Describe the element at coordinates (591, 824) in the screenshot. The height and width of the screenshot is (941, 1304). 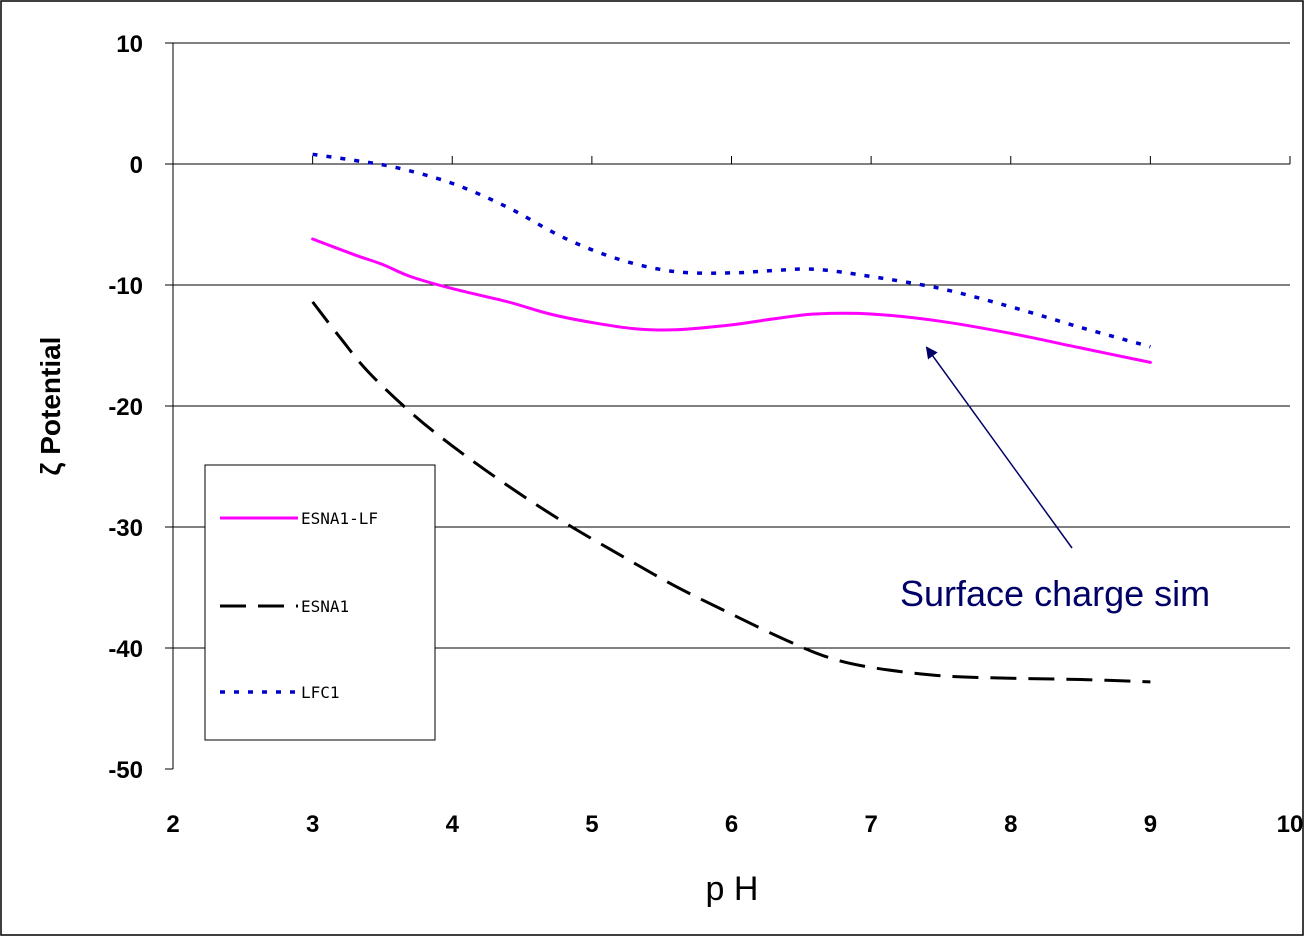
I see `x-tick-label-3: 5` at that location.